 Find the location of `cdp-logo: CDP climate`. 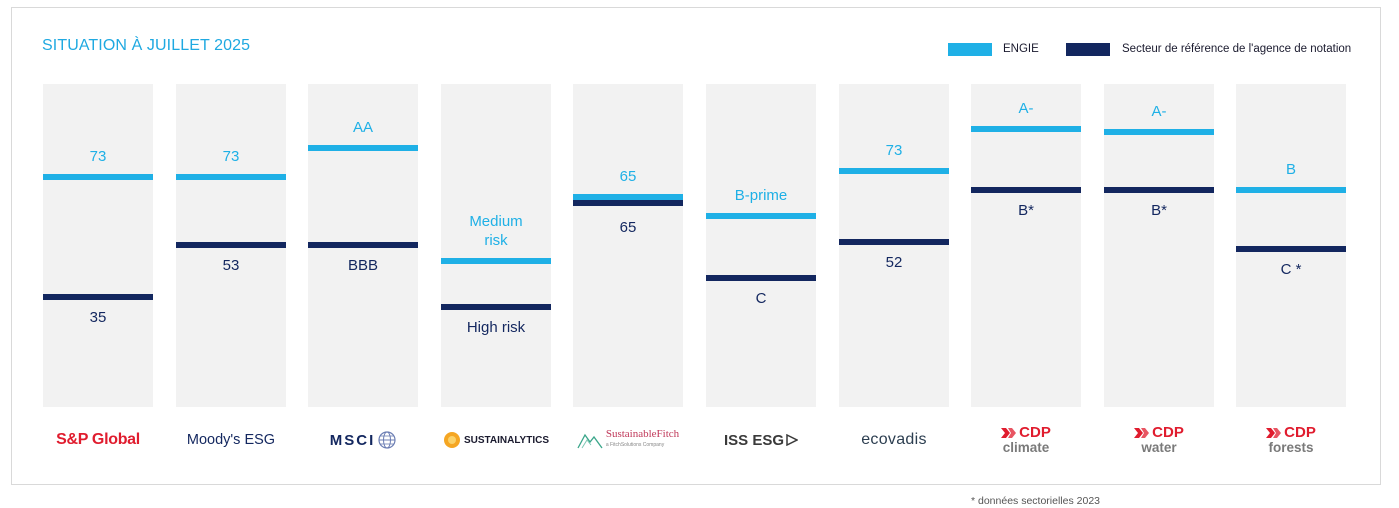

cdp-logo: CDP climate is located at coordinates (1026, 440).